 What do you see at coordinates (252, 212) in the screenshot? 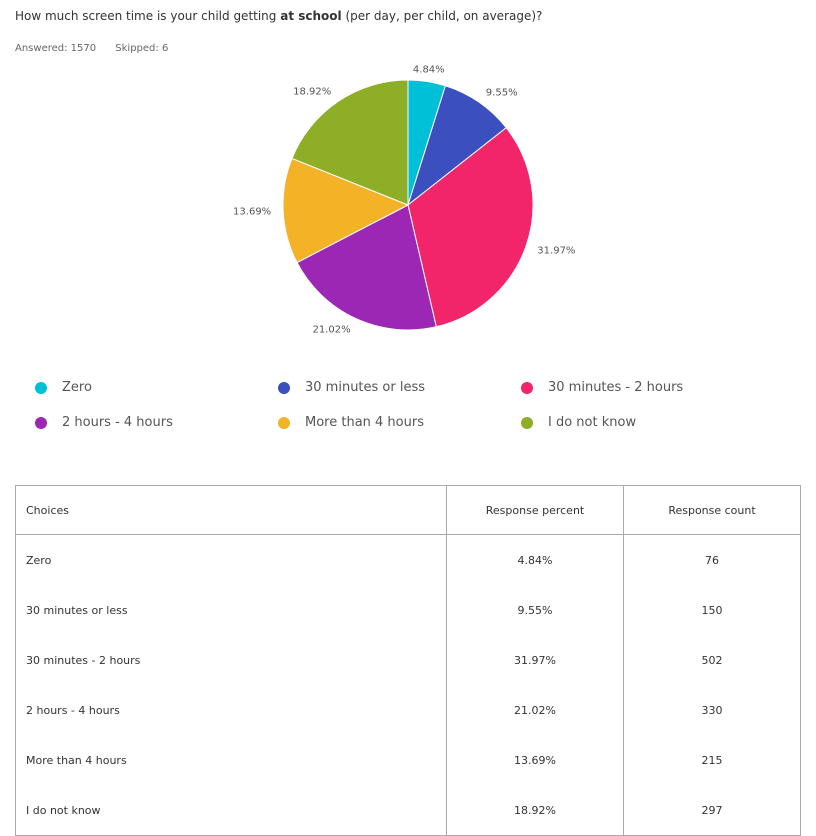
I see `slice-label-more-than-4-hours: 13.69%` at bounding box center [252, 212].